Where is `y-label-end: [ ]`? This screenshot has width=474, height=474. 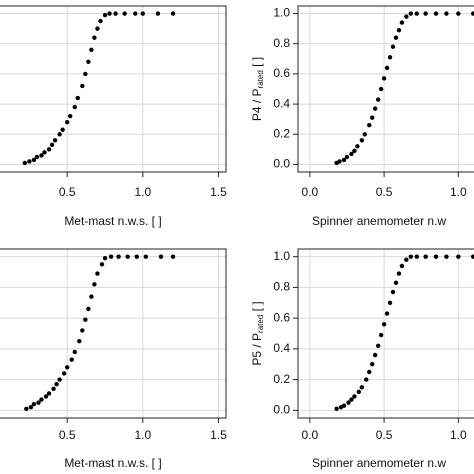
y-label-end: [ ] is located at coordinates (257, 63).